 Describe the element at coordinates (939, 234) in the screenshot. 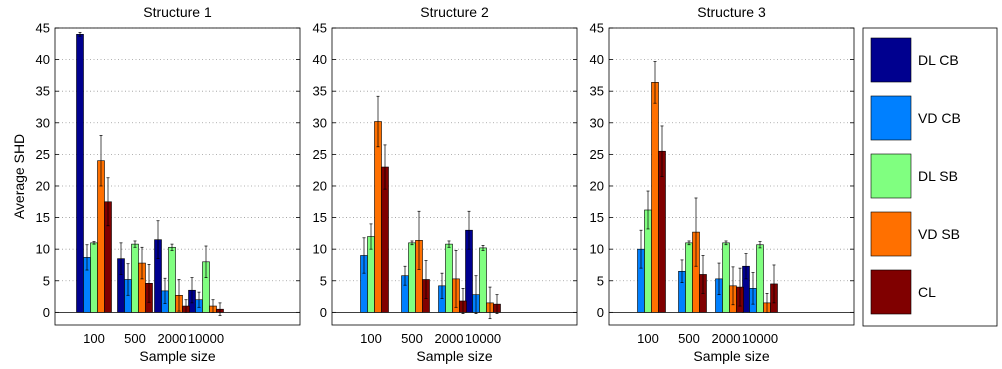

I see `legend-label: VD SB` at that location.